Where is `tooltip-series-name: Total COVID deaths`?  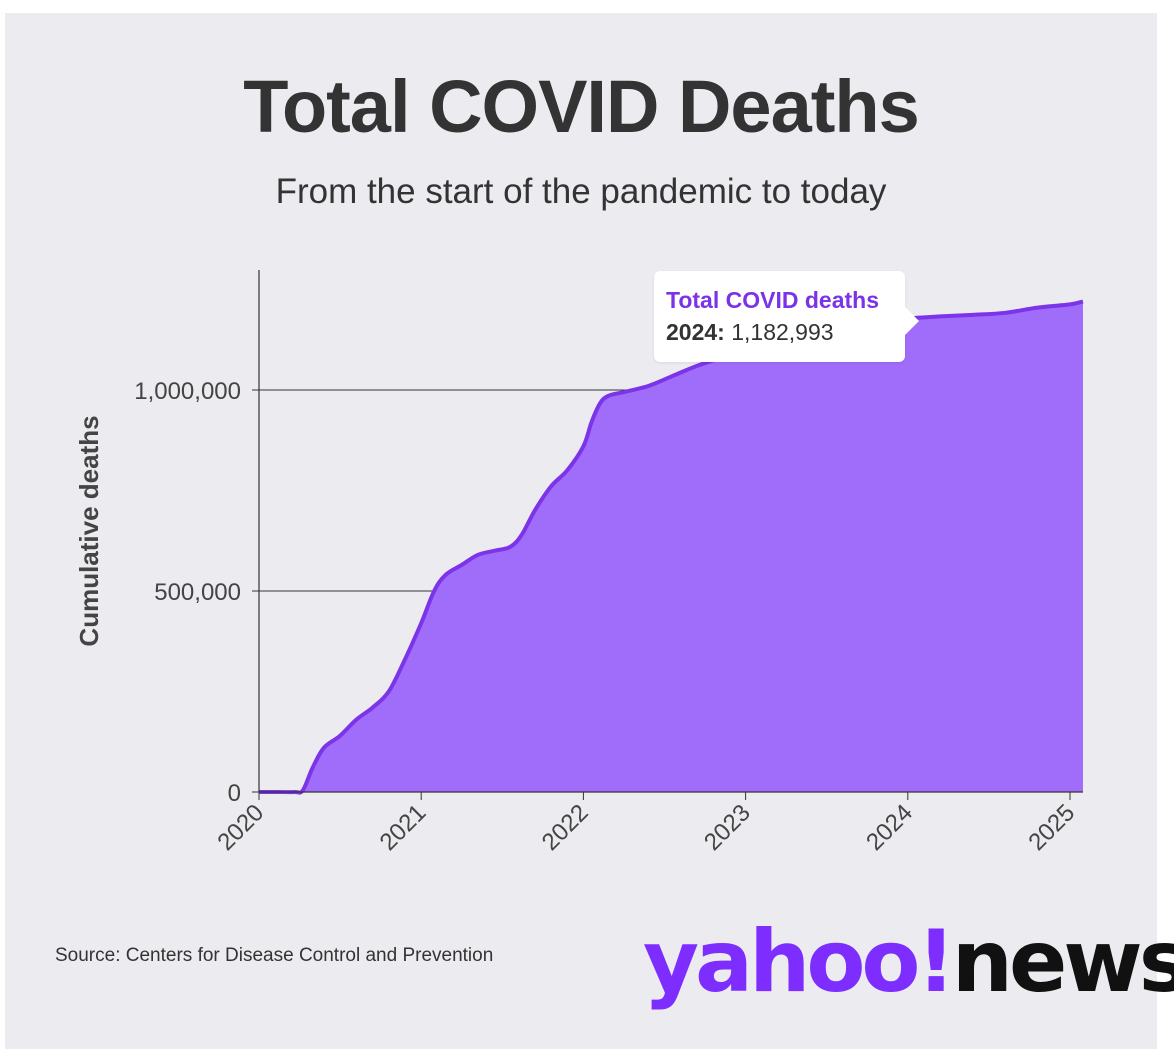
tooltip-series-name: Total COVID deaths is located at coordinates (772, 300).